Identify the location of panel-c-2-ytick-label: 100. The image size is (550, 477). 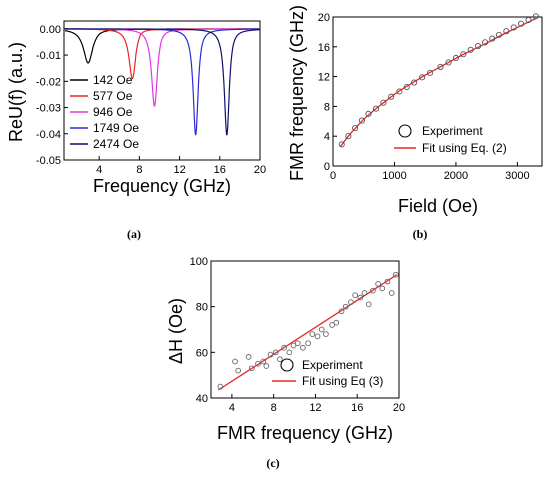
(199, 262).